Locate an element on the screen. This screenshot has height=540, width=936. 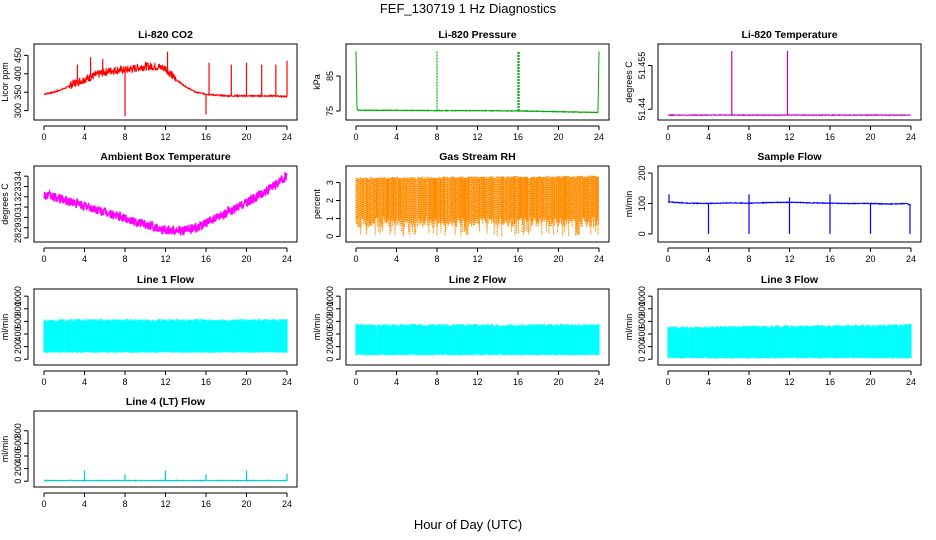
y-tick-label: 51.44 is located at coordinates (642, 109).